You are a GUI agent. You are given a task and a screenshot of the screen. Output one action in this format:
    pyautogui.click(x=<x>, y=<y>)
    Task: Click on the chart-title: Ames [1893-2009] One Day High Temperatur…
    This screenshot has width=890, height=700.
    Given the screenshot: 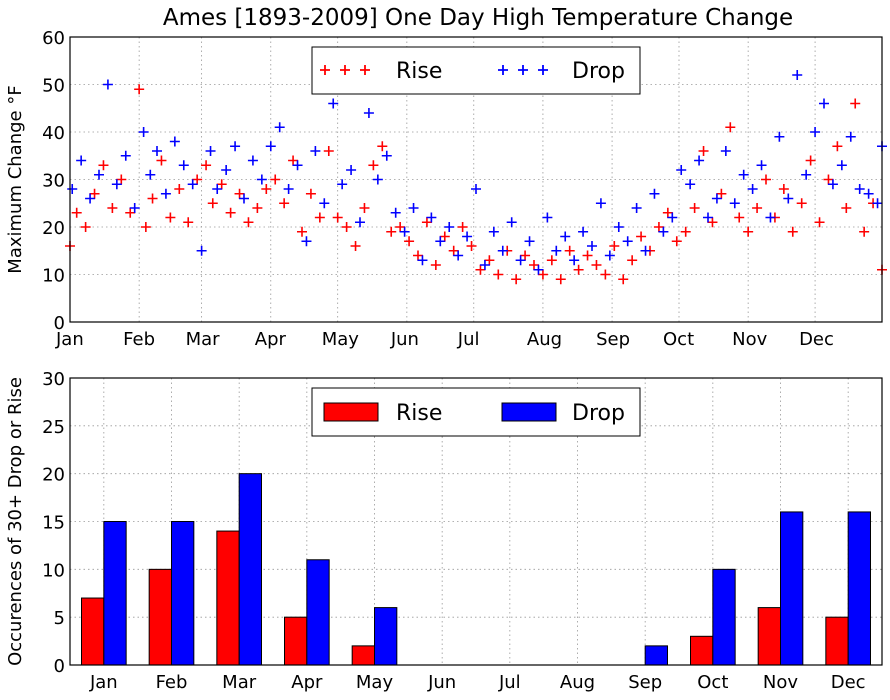 What is the action you would take?
    pyautogui.click(x=478, y=18)
    